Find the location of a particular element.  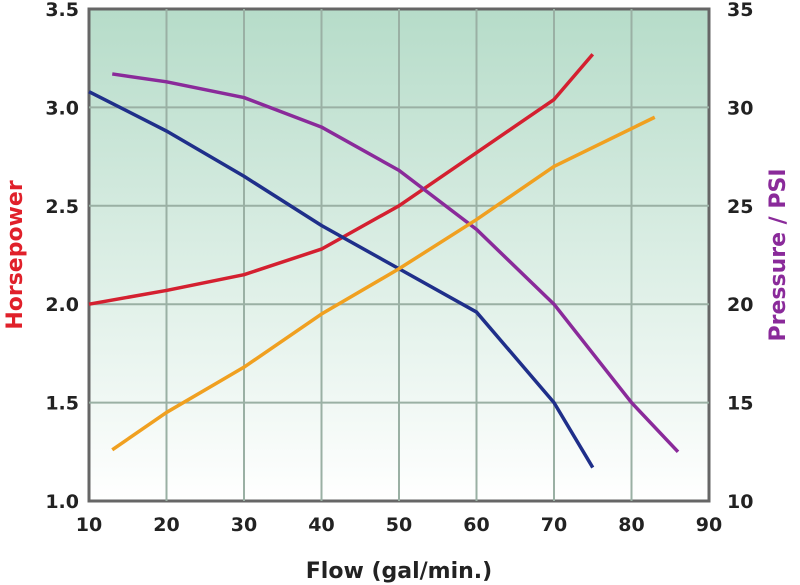

y2-tick-label: 15 is located at coordinates (740, 404).